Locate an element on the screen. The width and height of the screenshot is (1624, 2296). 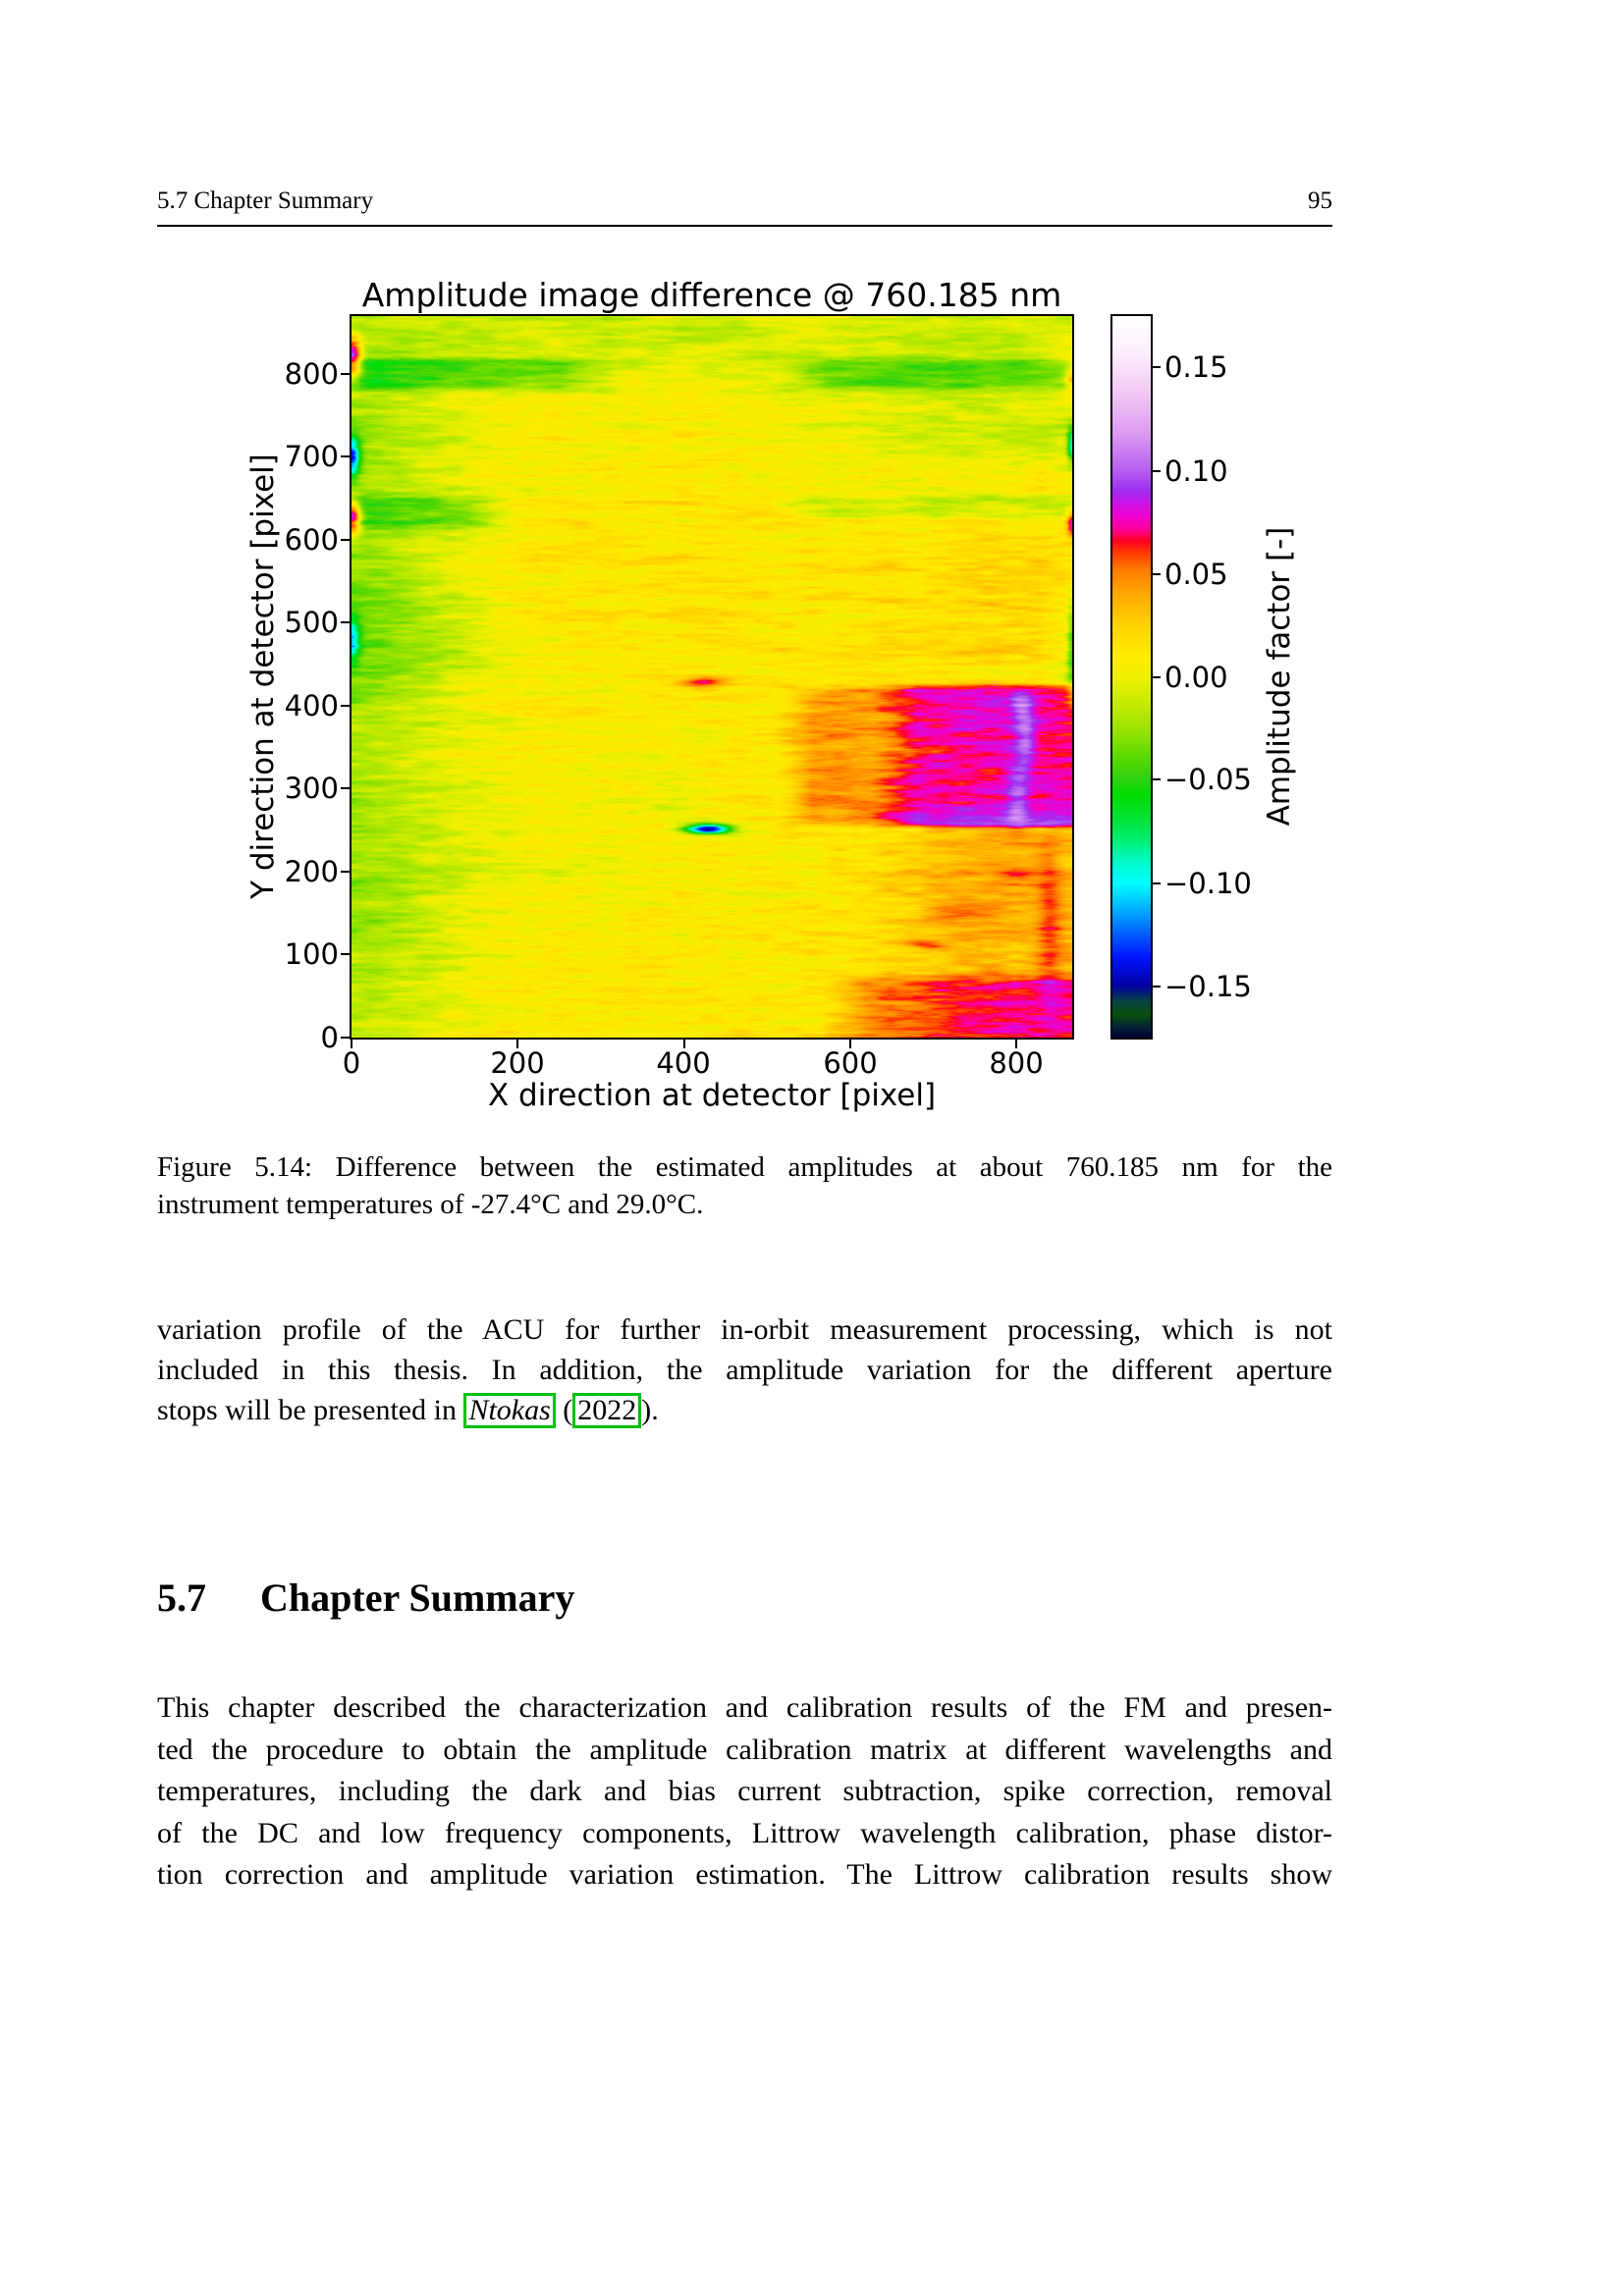
section-title: Chapter Summary is located at coordinates (417, 1598).